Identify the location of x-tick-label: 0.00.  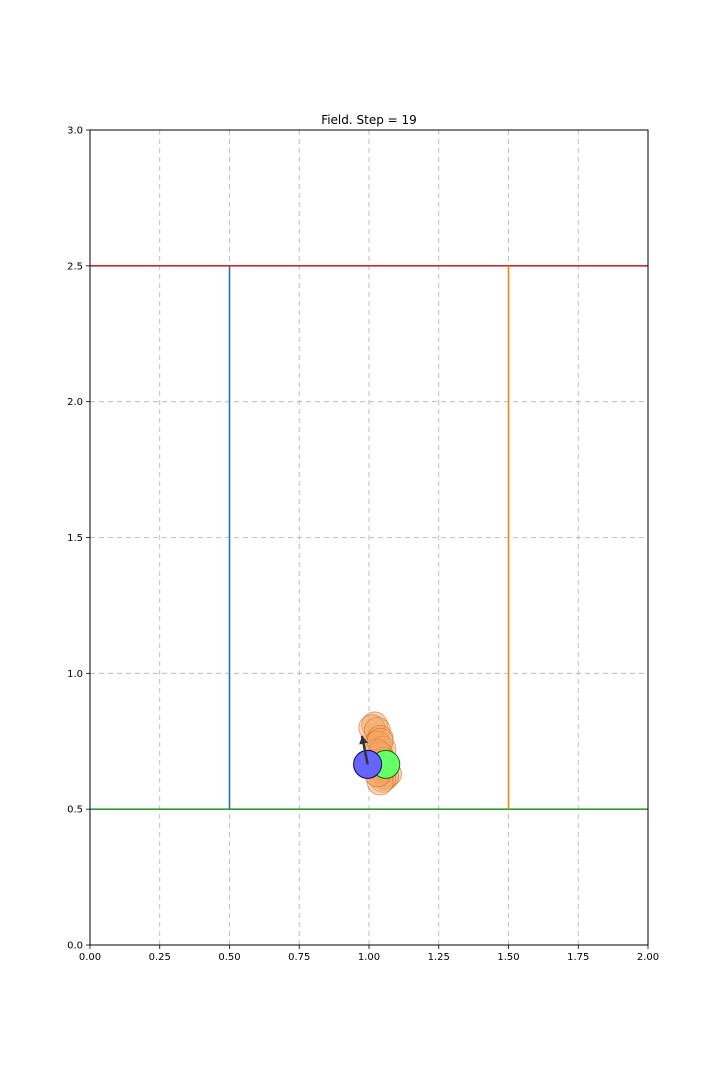
(90, 957).